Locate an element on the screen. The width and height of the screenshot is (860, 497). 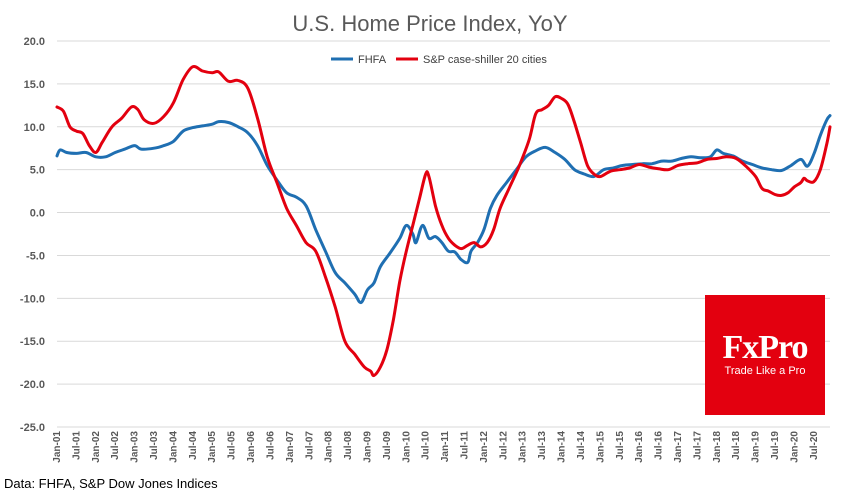
y-tick-label: 5.0 is located at coordinates (37, 171).